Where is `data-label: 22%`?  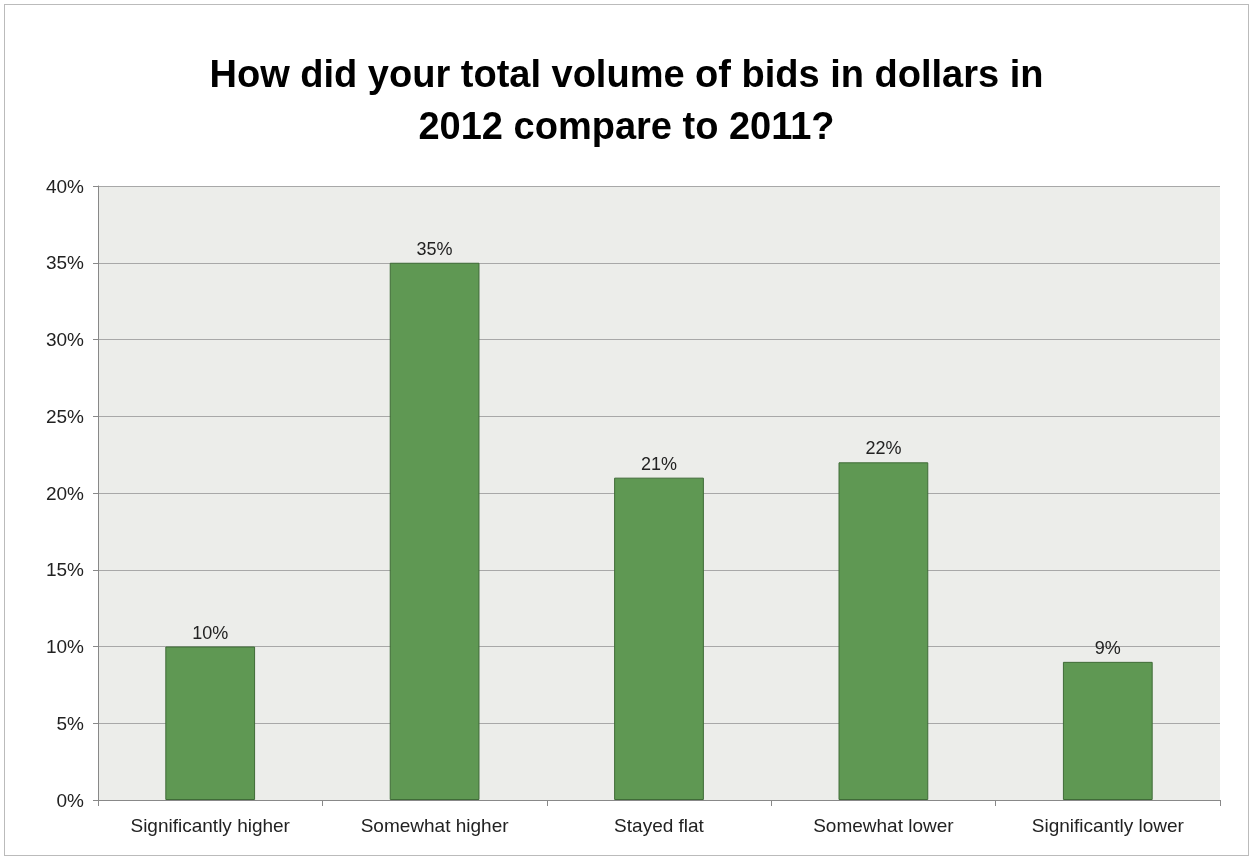 data-label: 22% is located at coordinates (883, 448).